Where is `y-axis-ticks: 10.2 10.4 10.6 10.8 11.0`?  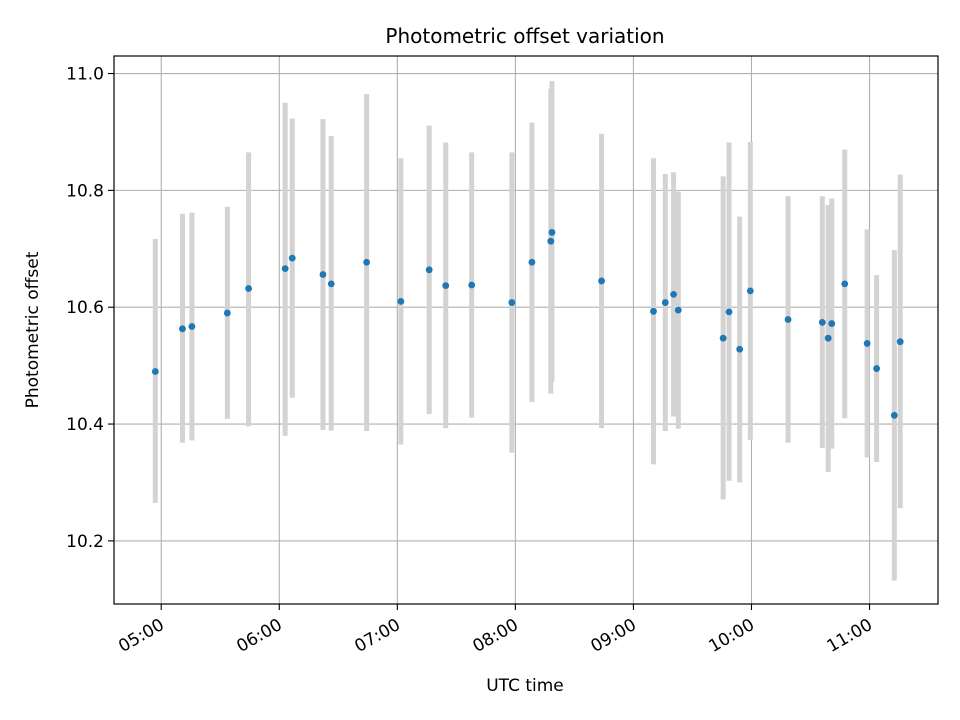
y-axis-ticks: 10.2 10.4 10.6 10.8 11.0 is located at coordinates (90, 308).